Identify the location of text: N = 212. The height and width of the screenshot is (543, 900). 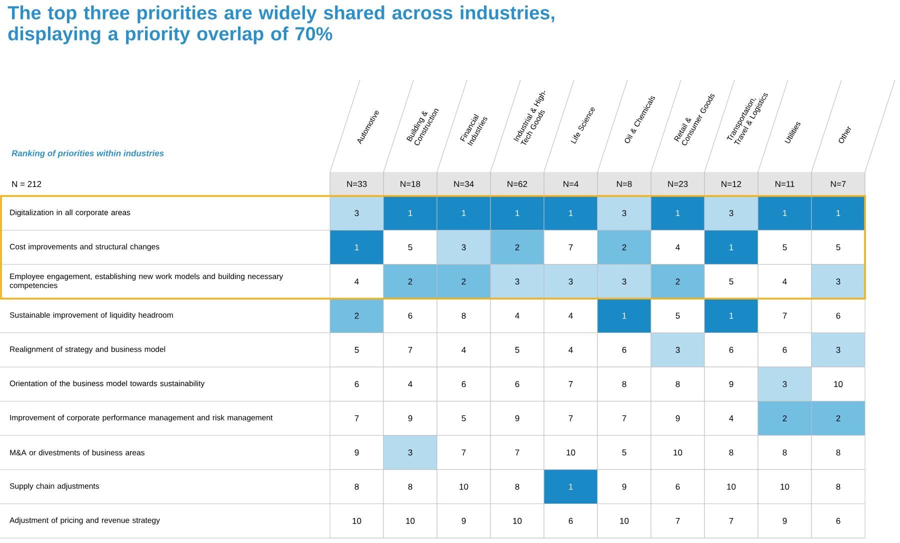
(27, 184).